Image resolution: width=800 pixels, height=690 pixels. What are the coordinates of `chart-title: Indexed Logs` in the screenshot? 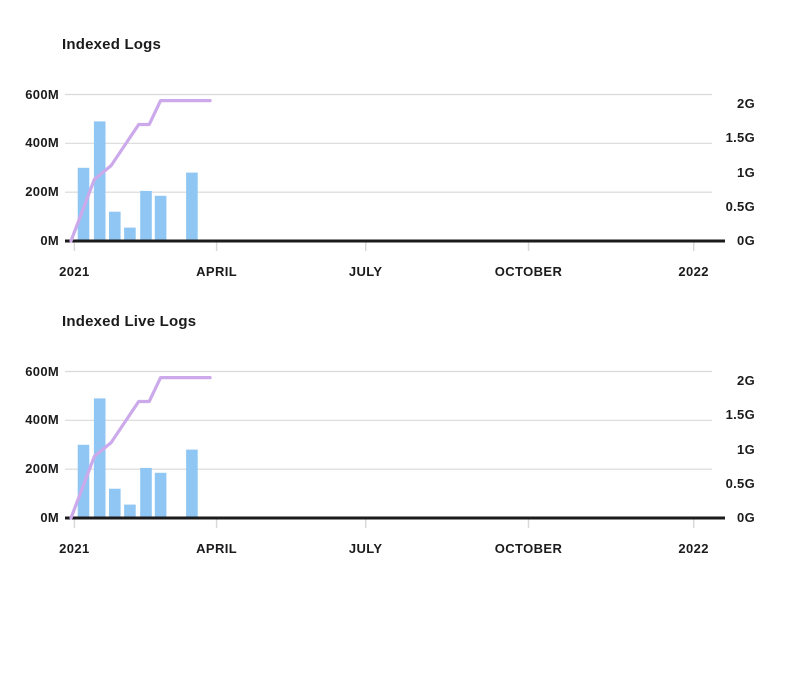 It's located at (112, 44).